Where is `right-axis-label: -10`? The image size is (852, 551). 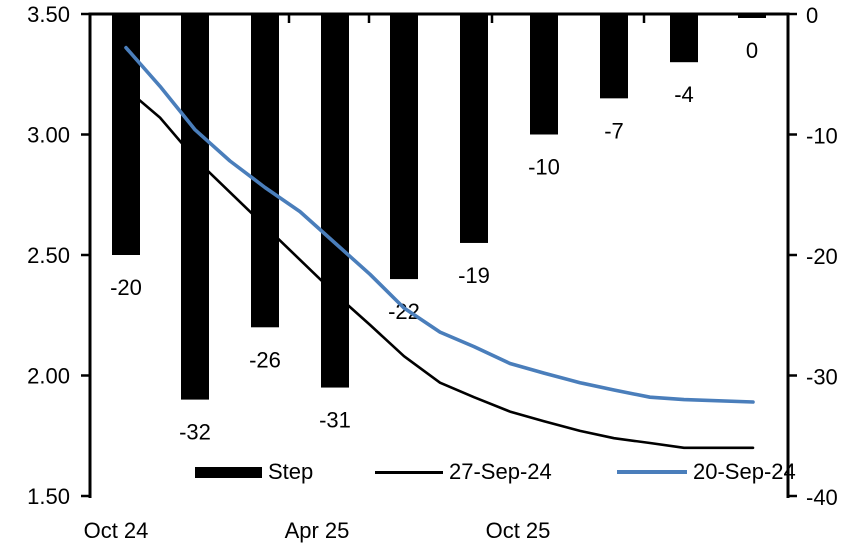
right-axis-label: -10 is located at coordinates (822, 136).